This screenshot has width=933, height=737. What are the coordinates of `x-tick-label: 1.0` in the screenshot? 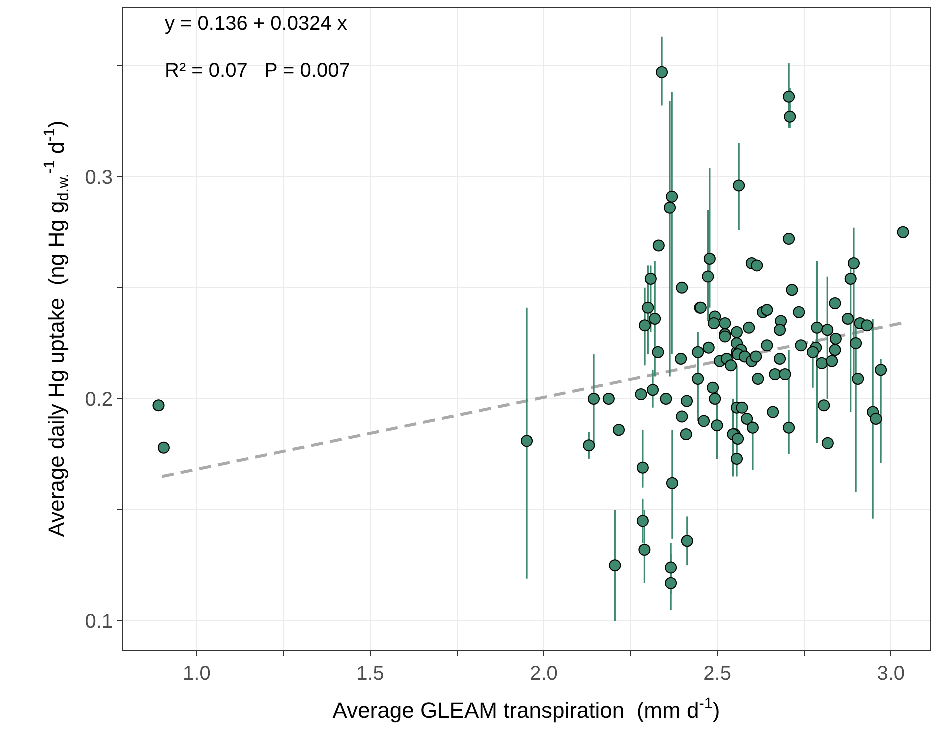 It's located at (197, 674).